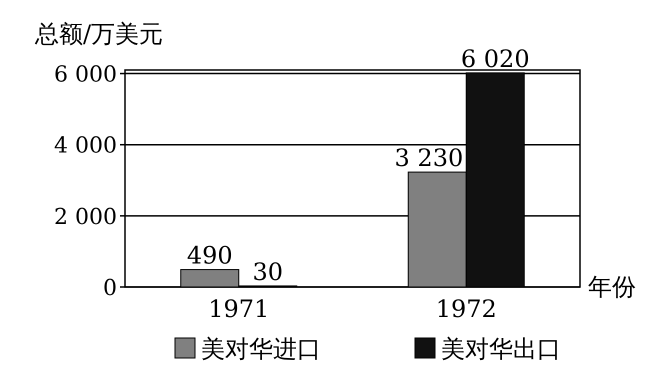 This screenshot has height=383, width=659. Describe the element at coordinates (429, 158) in the screenshot. I see `data-label: 3 230` at that location.